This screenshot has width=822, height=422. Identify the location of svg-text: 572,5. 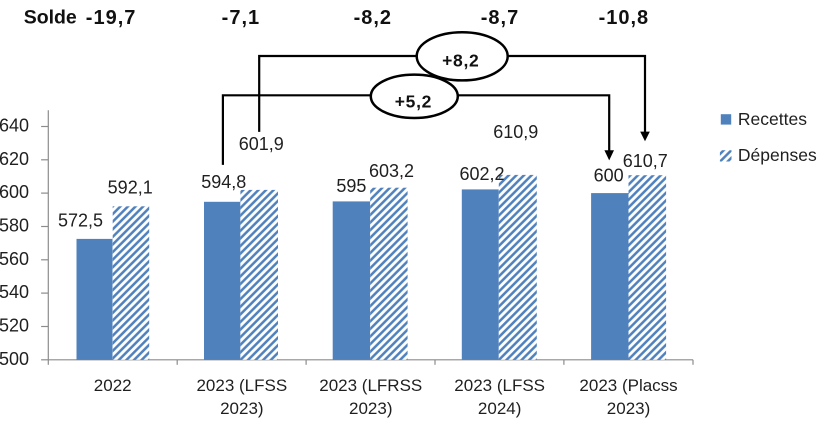
(80, 220).